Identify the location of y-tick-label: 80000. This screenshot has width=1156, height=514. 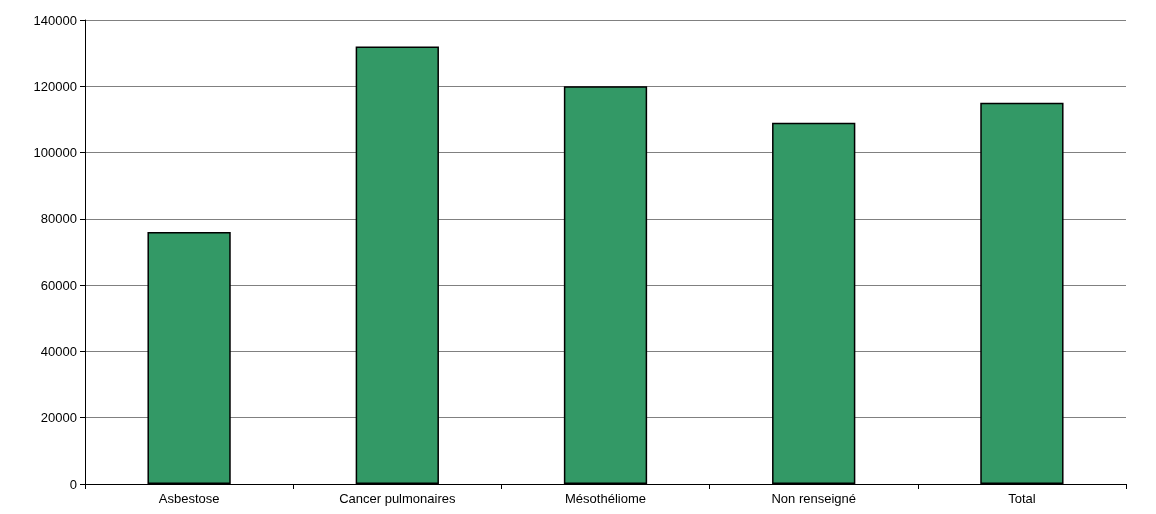
(58, 219).